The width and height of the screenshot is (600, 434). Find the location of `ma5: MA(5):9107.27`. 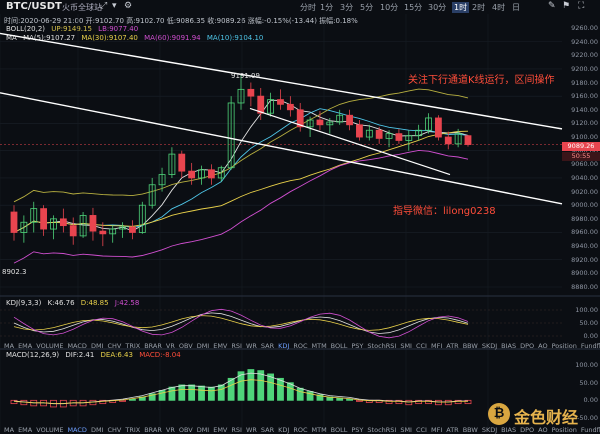

ma5: MA(5):9107.27 is located at coordinates (49, 38).